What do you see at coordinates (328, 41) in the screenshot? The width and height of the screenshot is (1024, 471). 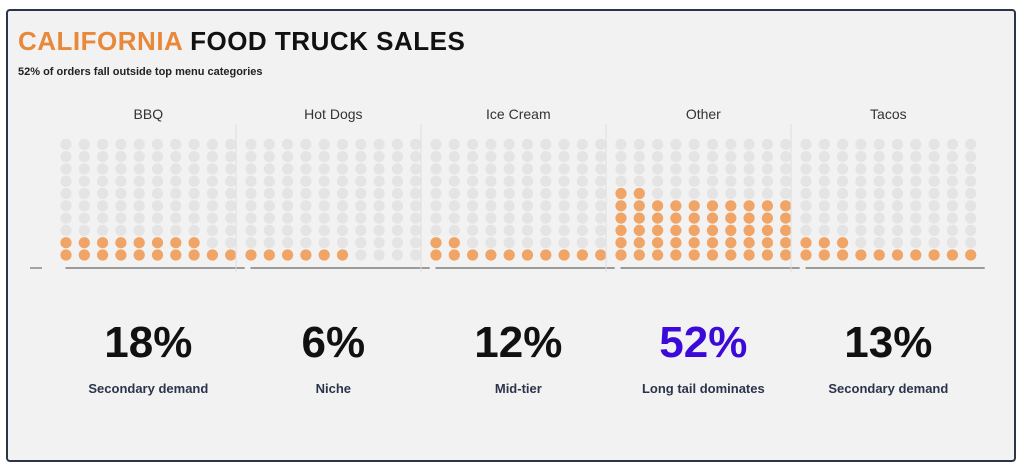 I see `title-rest: FOOD TRUCK SALES` at bounding box center [328, 41].